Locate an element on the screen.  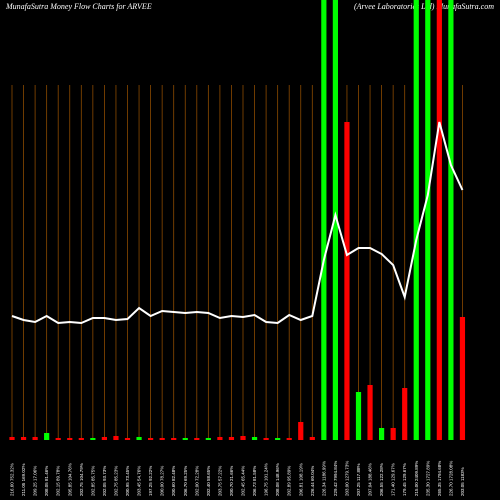
x-tick-label: 197.25 92.22% is located at coordinates (150, 481).